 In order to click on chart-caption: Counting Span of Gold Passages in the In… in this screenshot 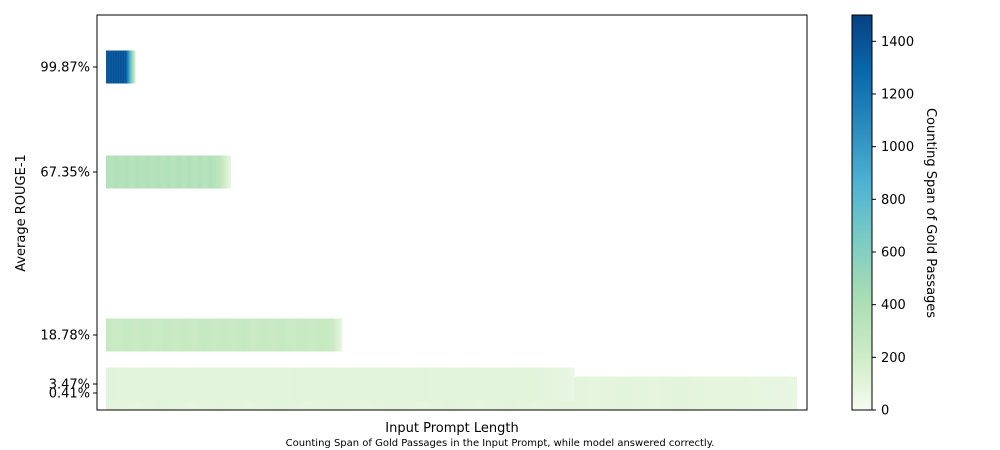, I will do `click(500, 443)`.